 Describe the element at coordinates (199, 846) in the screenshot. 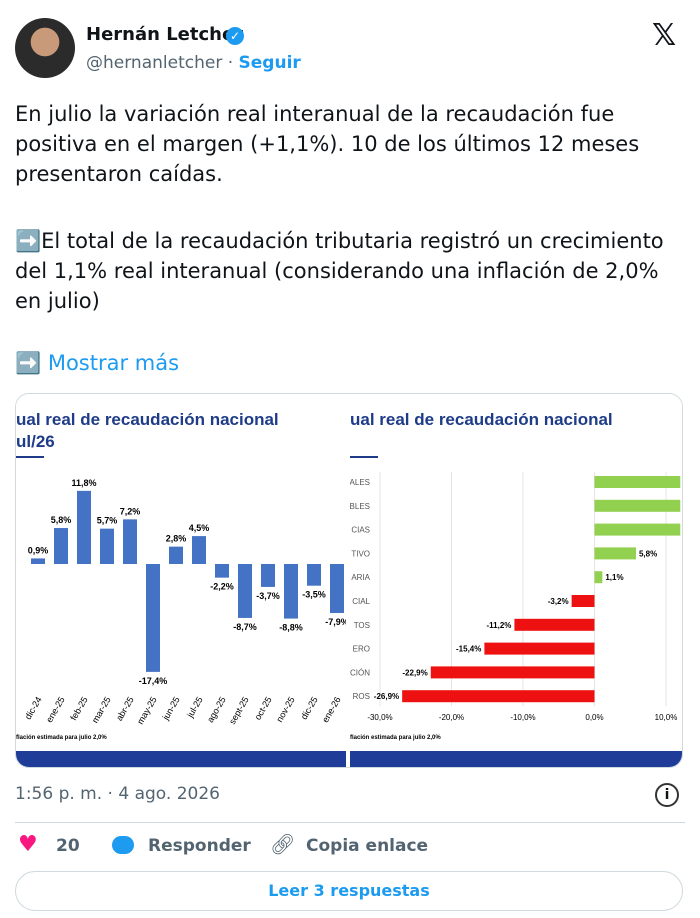

I see `reply: Responder` at that location.